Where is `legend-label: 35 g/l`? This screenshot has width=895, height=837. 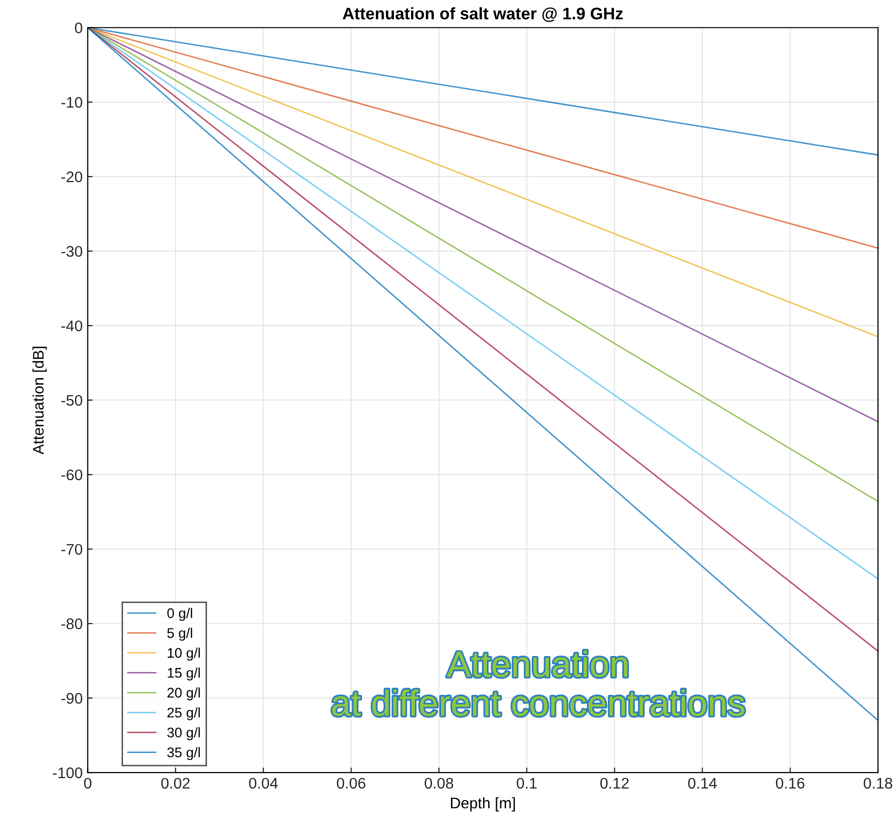
legend-label: 35 g/l is located at coordinates (183, 753).